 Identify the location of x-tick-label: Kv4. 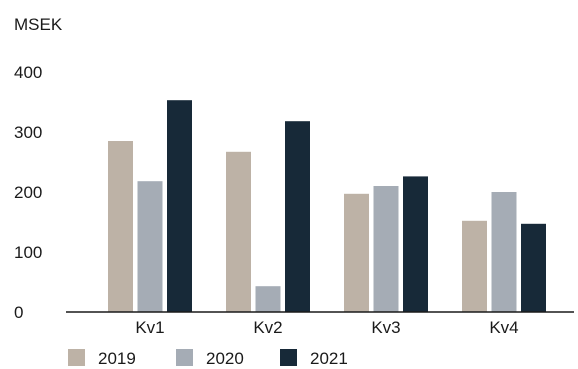
(503, 327).